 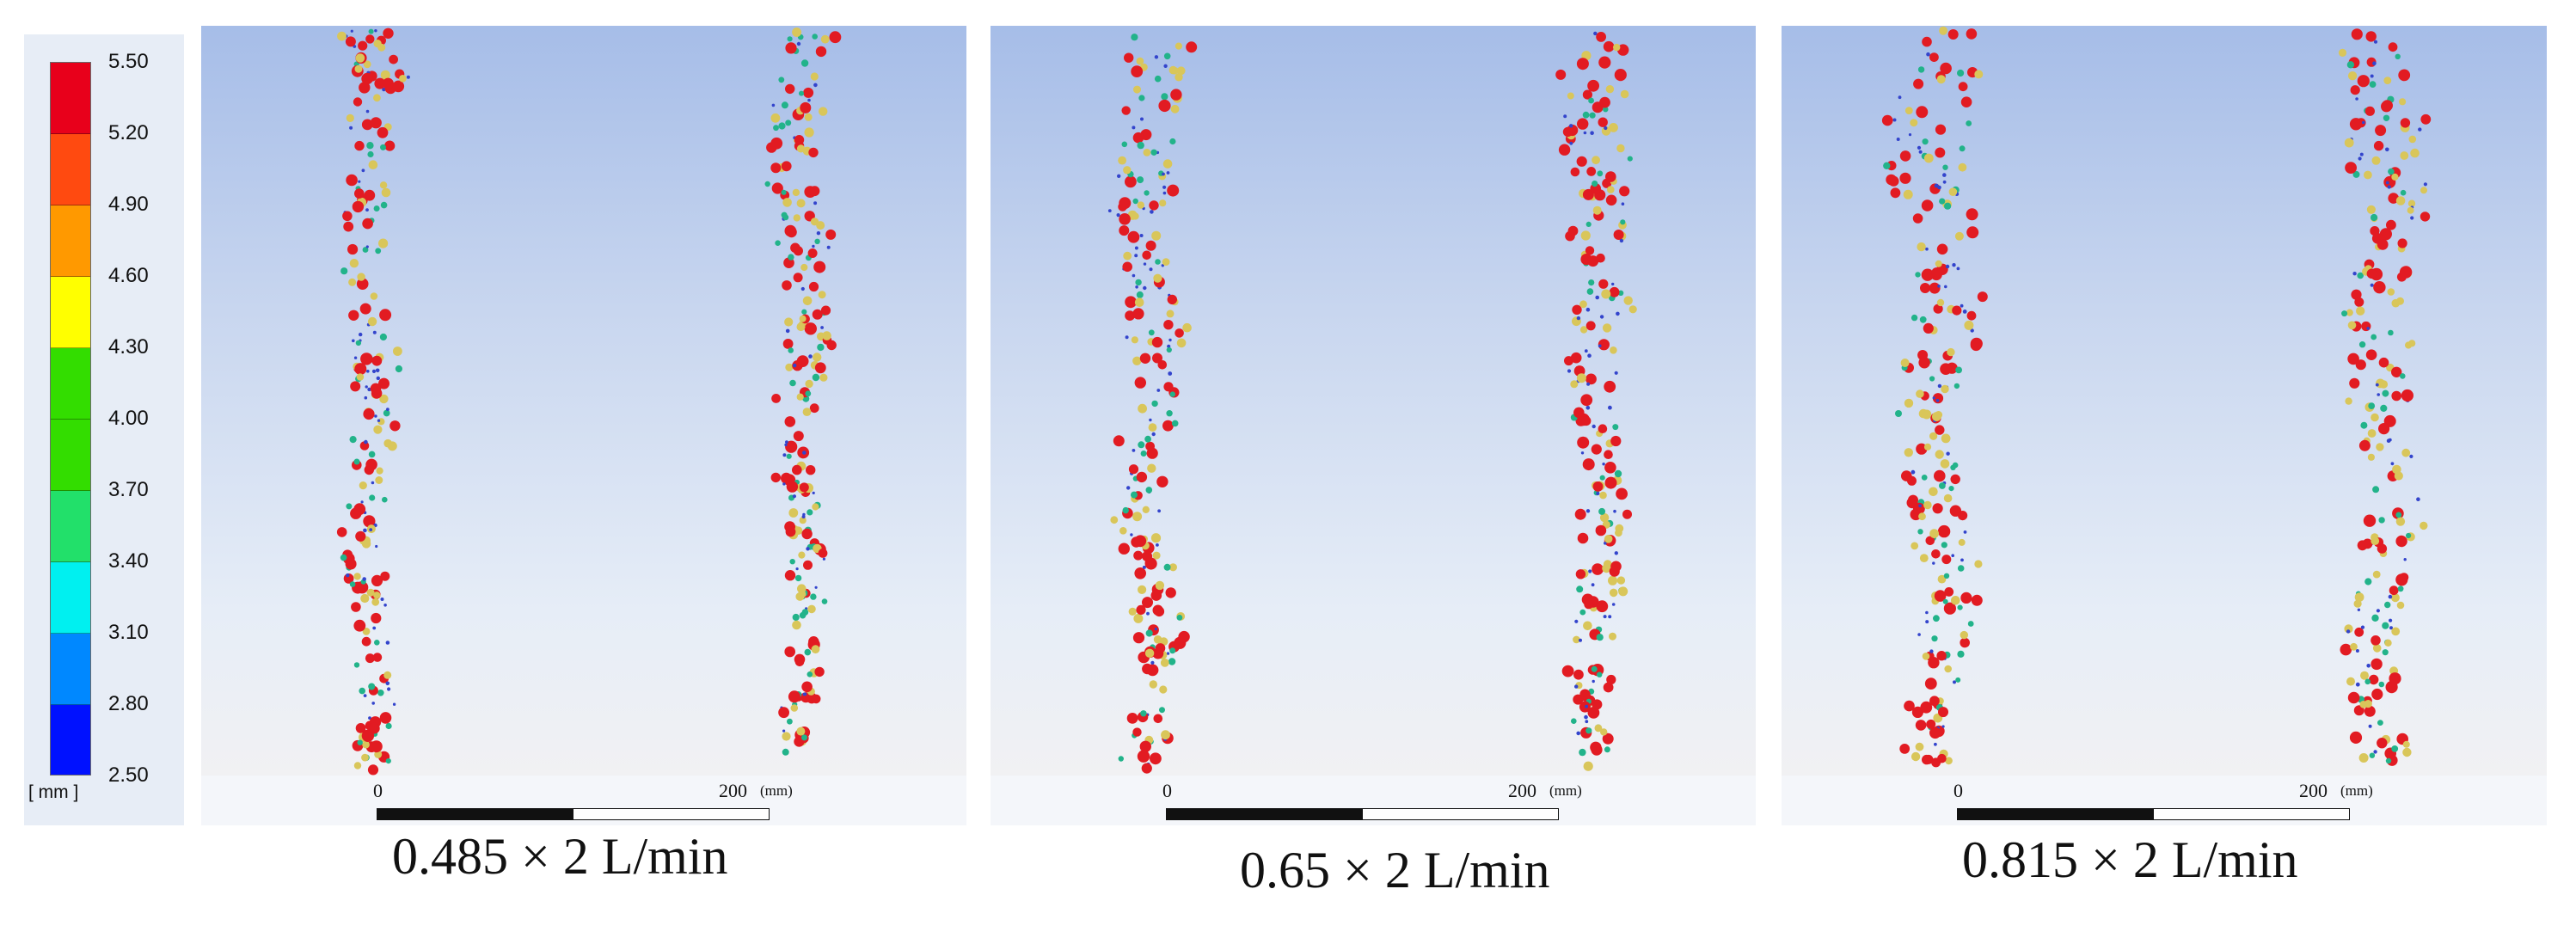 What do you see at coordinates (733, 790) in the screenshot?
I see `scale-max-label: 200` at bounding box center [733, 790].